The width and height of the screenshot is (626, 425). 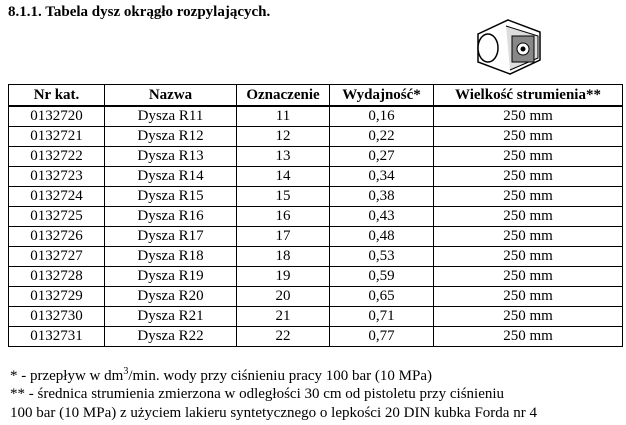 I want to click on table-cell: Dysza R16, so click(x=170, y=216).